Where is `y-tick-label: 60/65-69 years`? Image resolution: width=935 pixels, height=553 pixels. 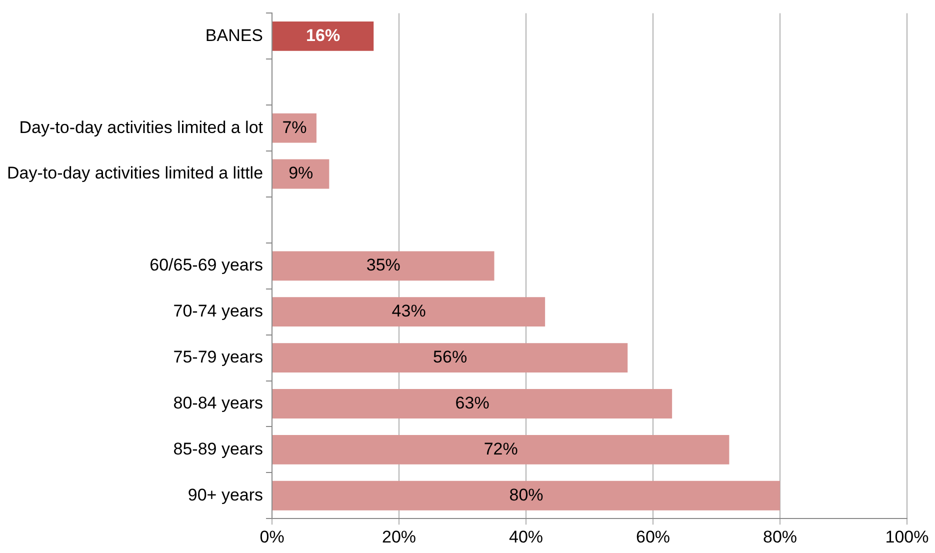 y-tick-label: 60/65-69 years is located at coordinates (207, 265).